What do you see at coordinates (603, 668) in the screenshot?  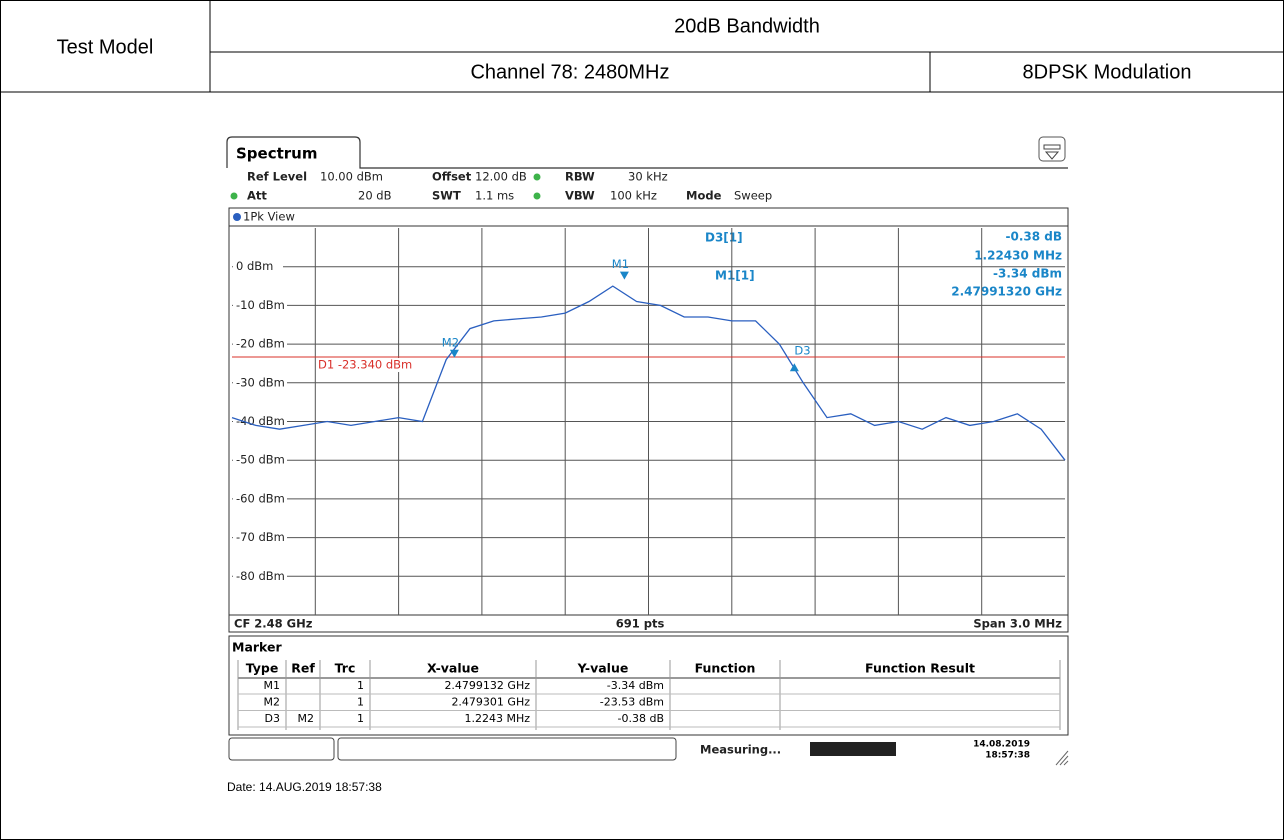 I see `column-header: Y-value` at bounding box center [603, 668].